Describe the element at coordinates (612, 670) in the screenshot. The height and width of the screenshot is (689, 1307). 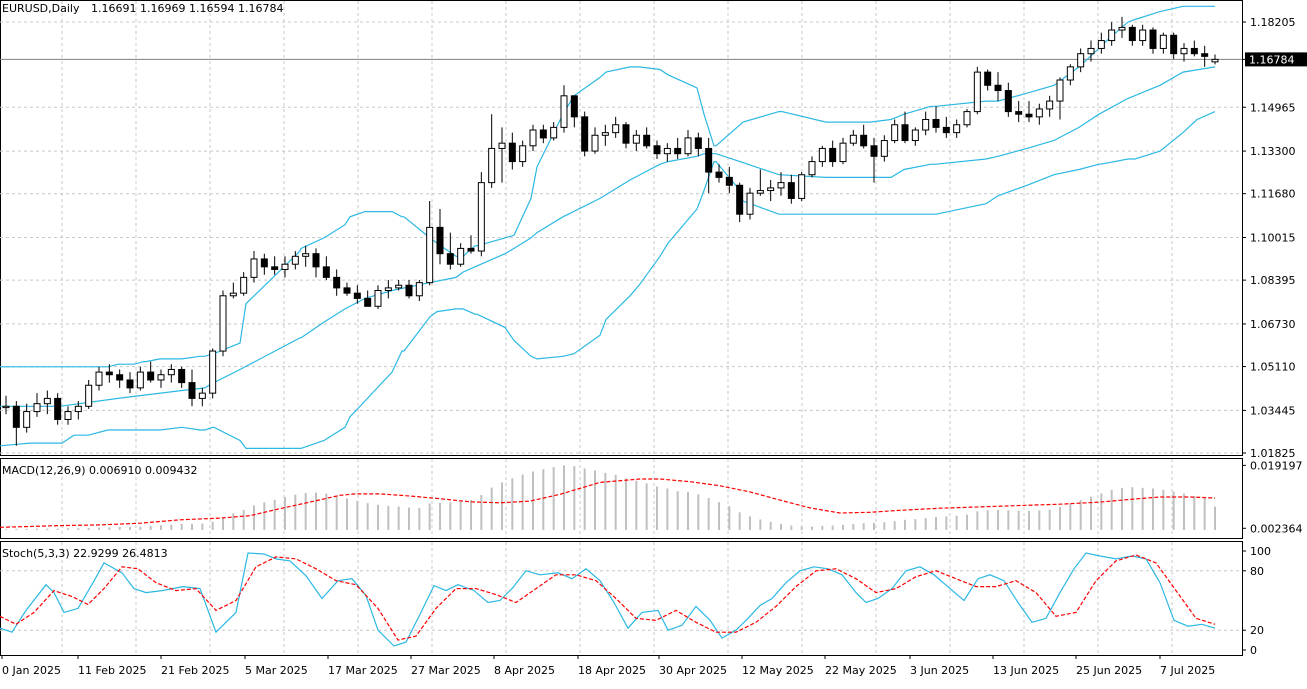
I see `time-tick-label: 18 Apr 2025` at that location.